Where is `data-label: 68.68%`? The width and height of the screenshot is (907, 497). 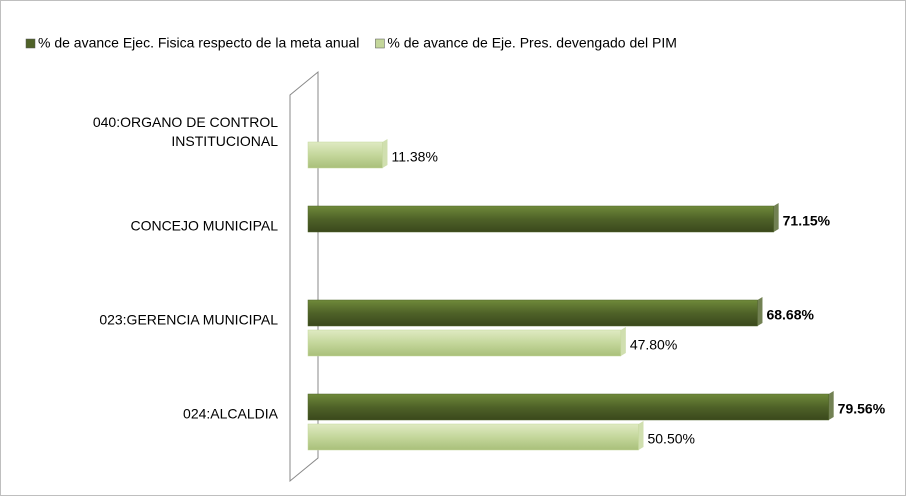
data-label: 68.68% is located at coordinates (790, 315).